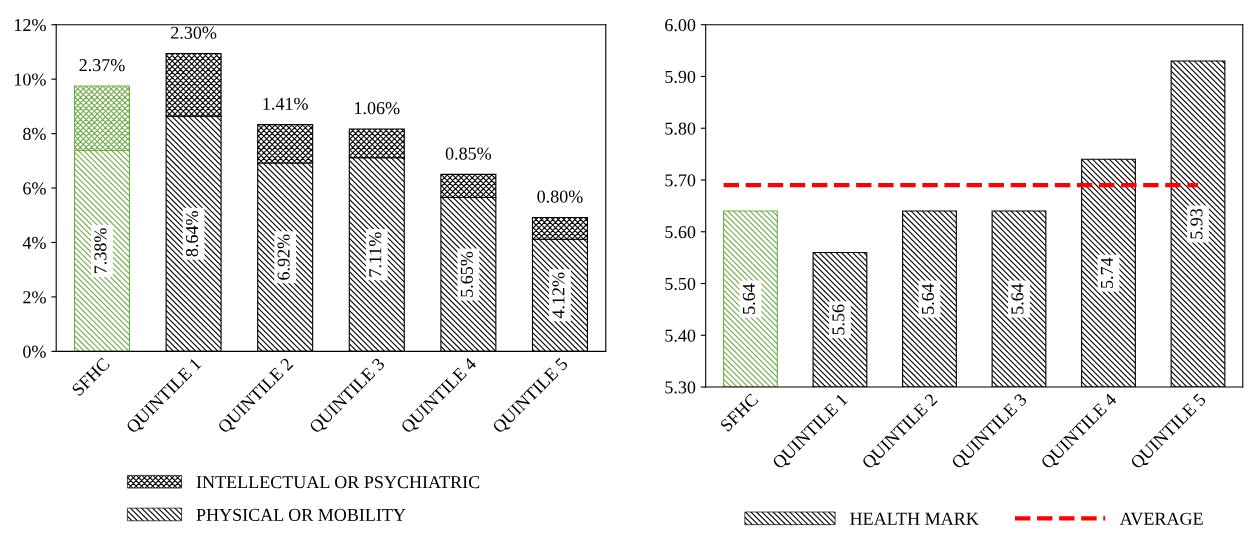 The height and width of the screenshot is (549, 1249). What do you see at coordinates (34, 188) in the screenshot?
I see `y-tick-label: 6%` at bounding box center [34, 188].